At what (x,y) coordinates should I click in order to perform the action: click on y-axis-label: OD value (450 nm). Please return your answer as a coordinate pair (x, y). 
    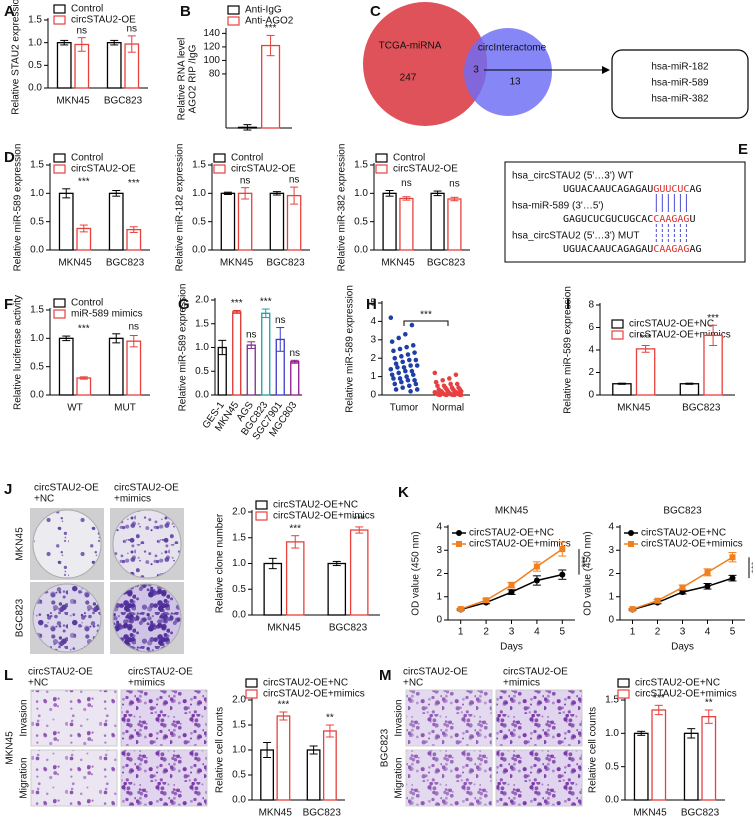
    Looking at the image, I should click on (416, 573).